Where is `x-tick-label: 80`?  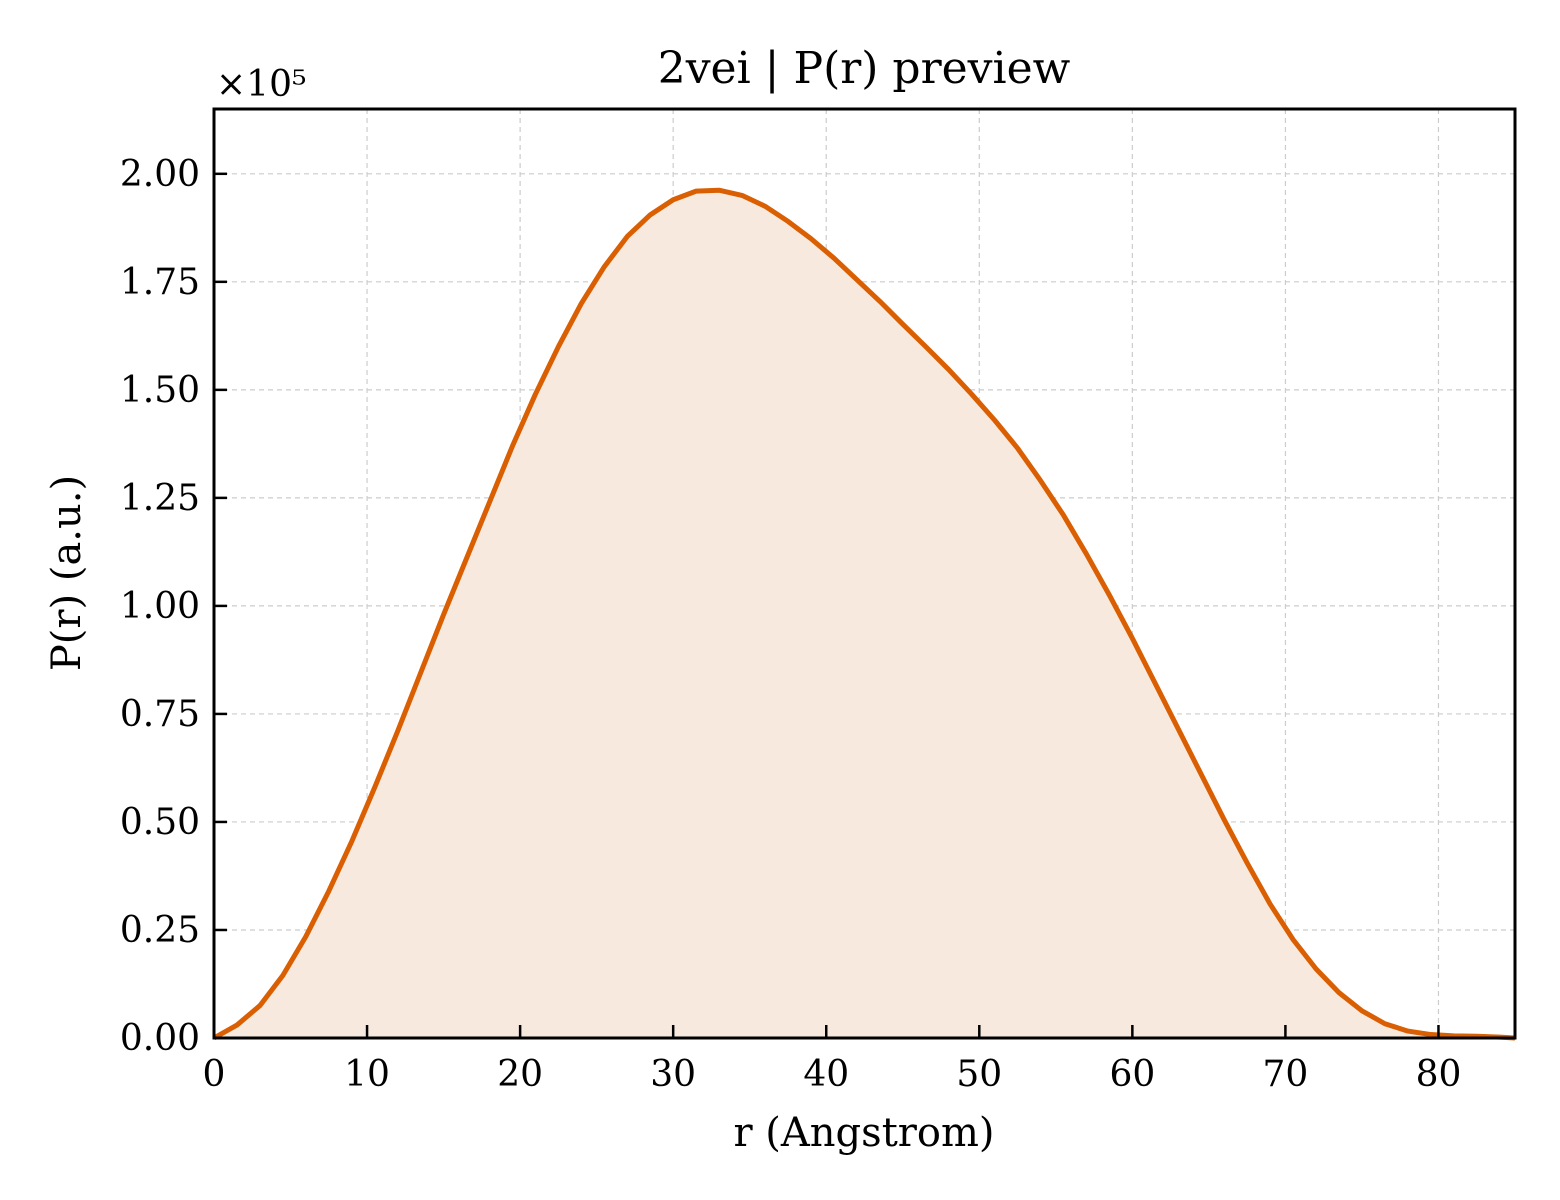
x-tick-label: 80 is located at coordinates (1439, 1074).